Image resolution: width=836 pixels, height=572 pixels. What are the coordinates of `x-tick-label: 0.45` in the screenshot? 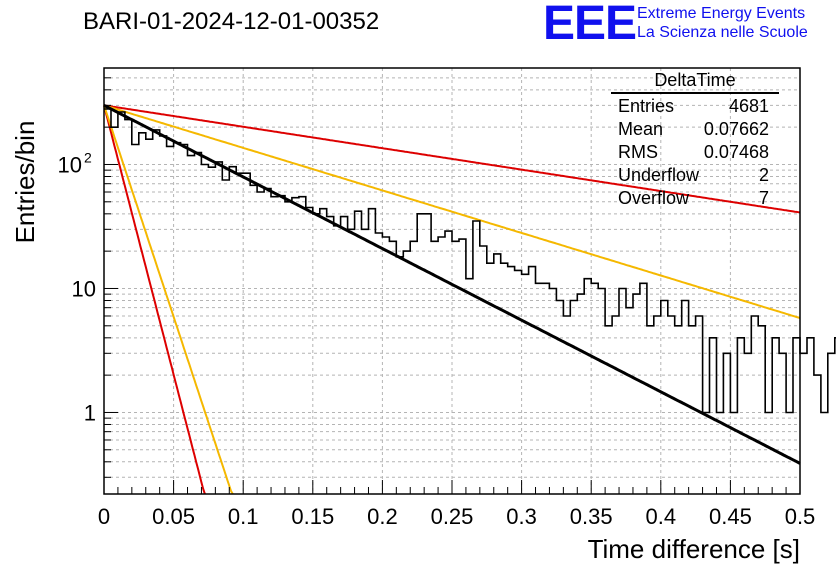 It's located at (730, 516).